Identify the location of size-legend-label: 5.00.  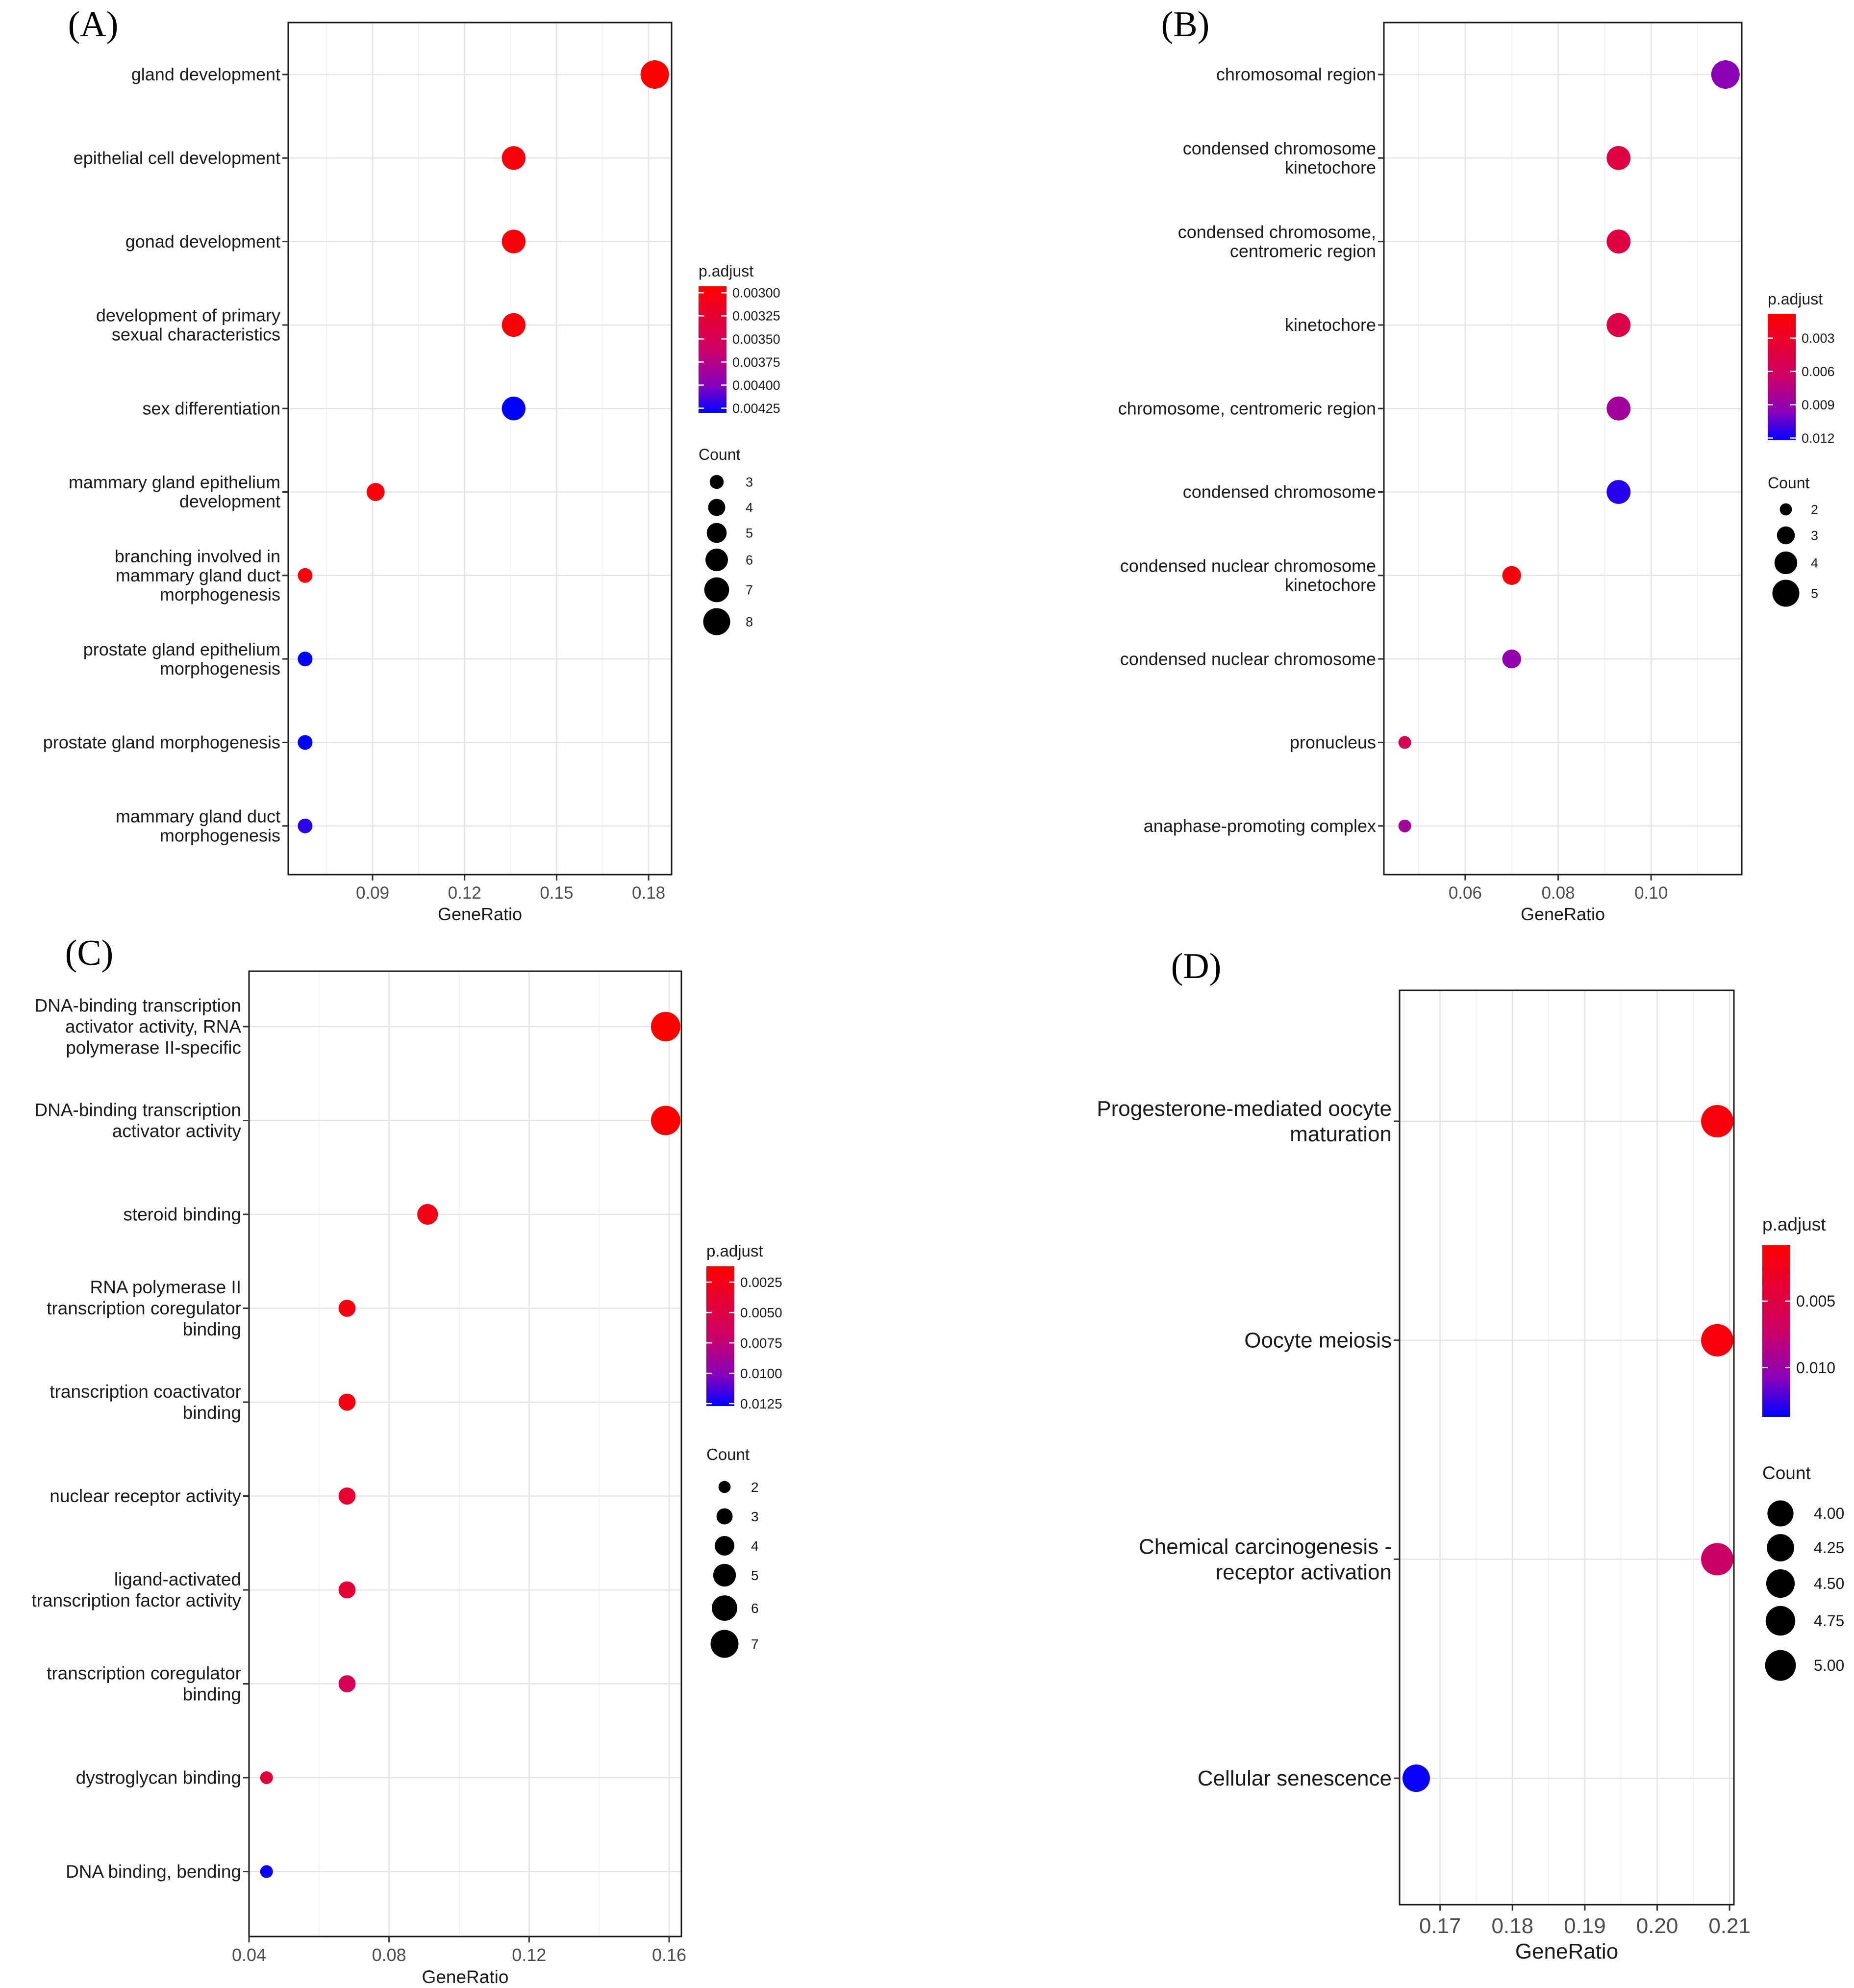
(1829, 1665).